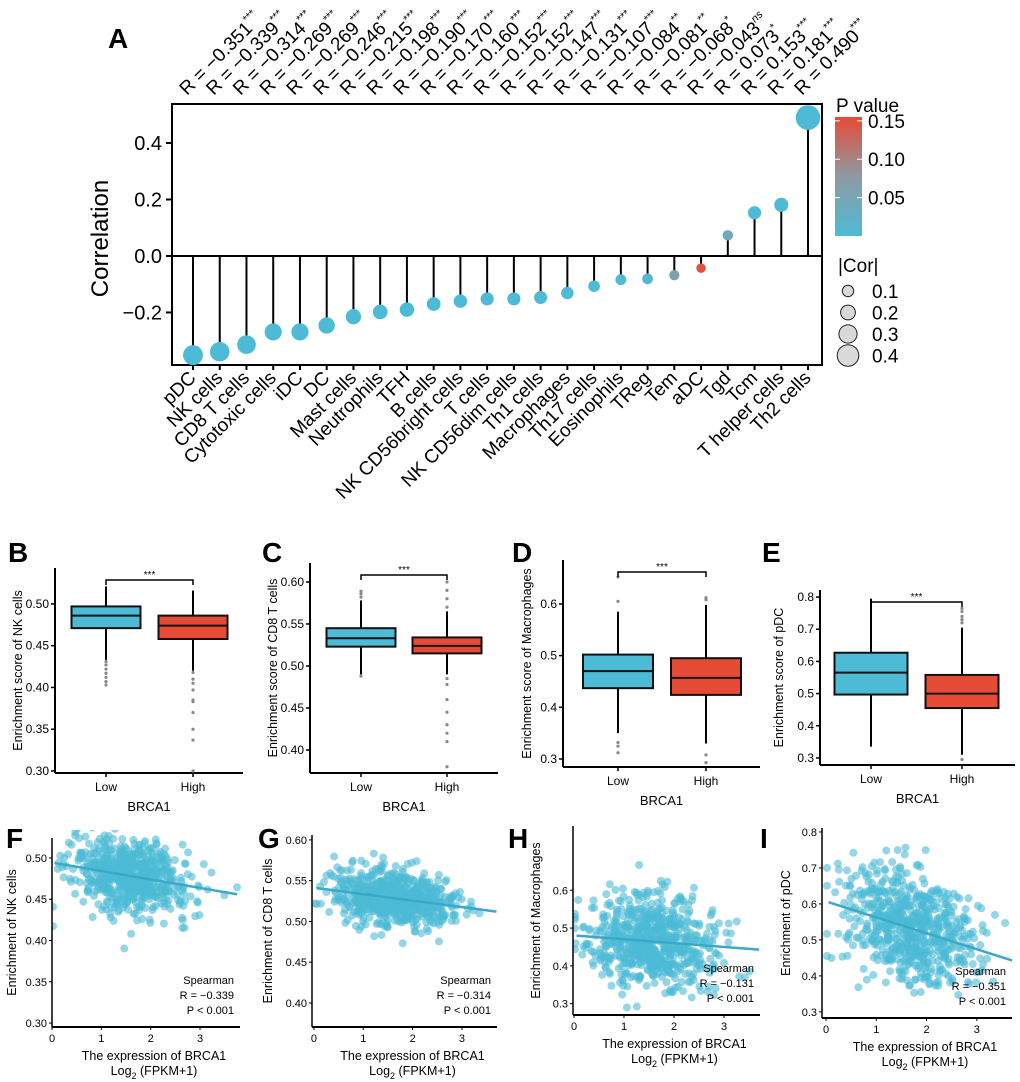 The height and width of the screenshot is (1082, 1020). What do you see at coordinates (805, 597) in the screenshot?
I see `y-tick-label: 0.8` at bounding box center [805, 597].